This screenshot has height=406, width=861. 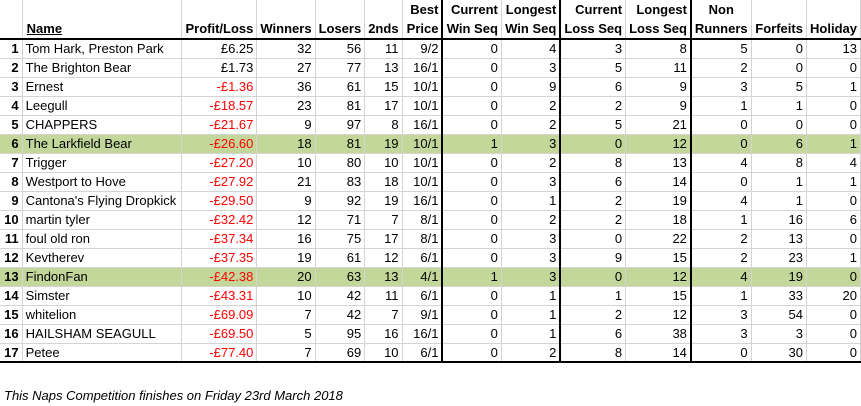 I want to click on cell-longest-loss-seq: 8, so click(x=658, y=49).